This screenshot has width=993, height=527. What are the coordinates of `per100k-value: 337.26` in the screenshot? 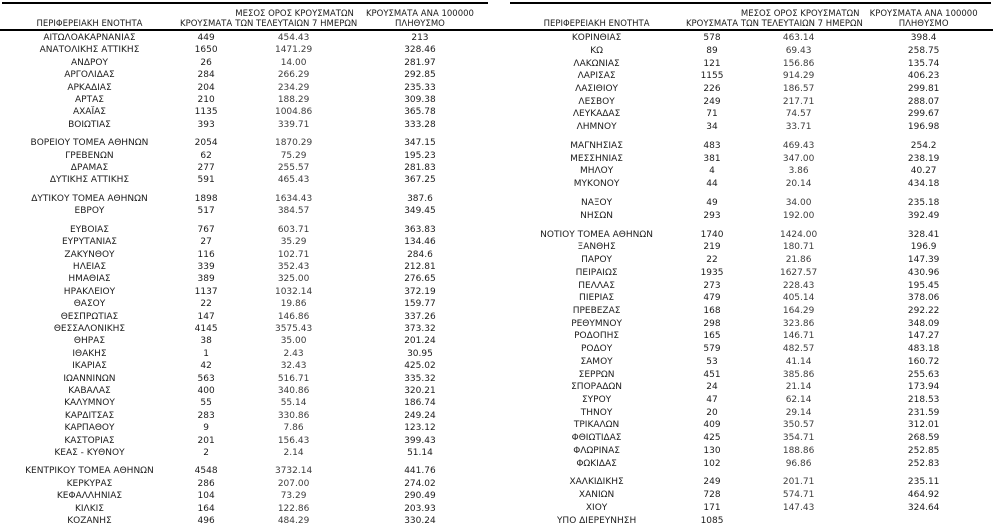 It's located at (420, 316).